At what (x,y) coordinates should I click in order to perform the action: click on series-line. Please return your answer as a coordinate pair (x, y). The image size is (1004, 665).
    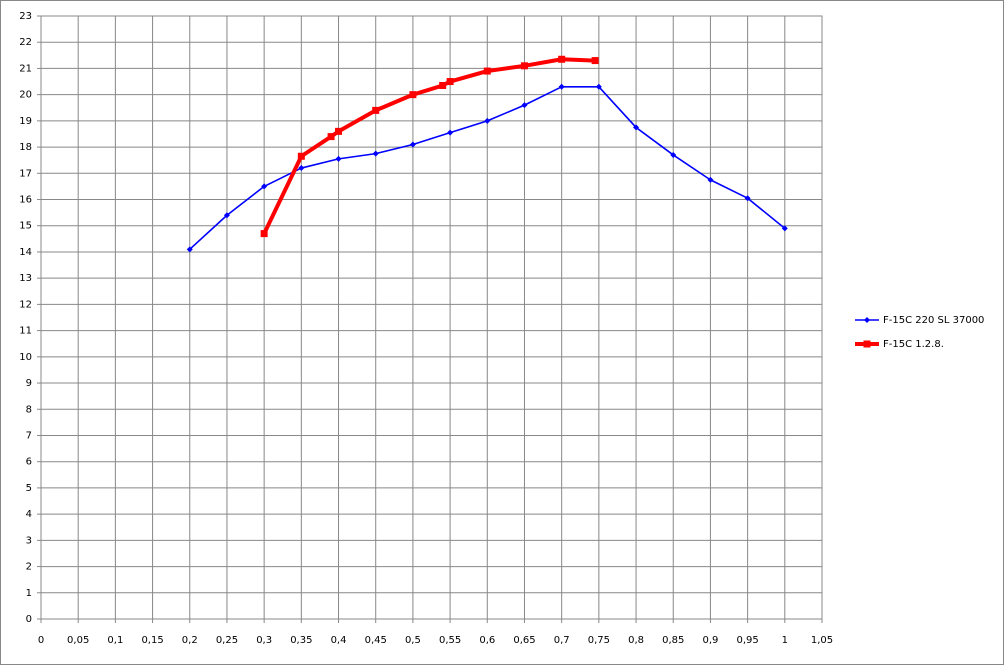
    Looking at the image, I should click on (429, 146).